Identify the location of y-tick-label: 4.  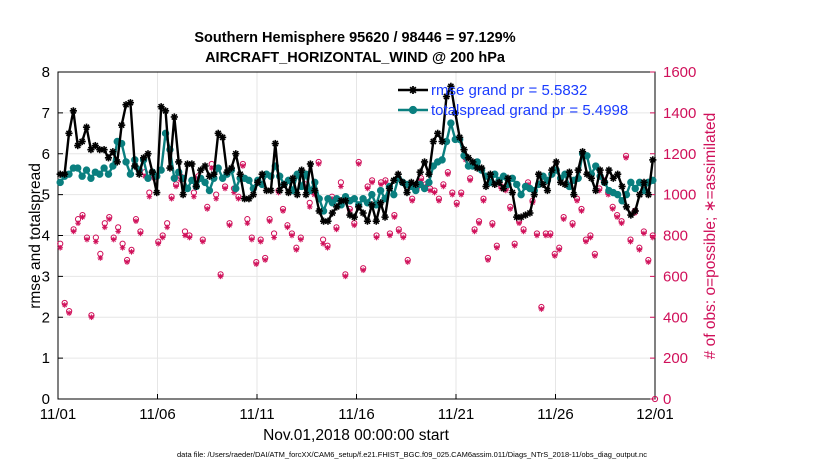
(46, 236).